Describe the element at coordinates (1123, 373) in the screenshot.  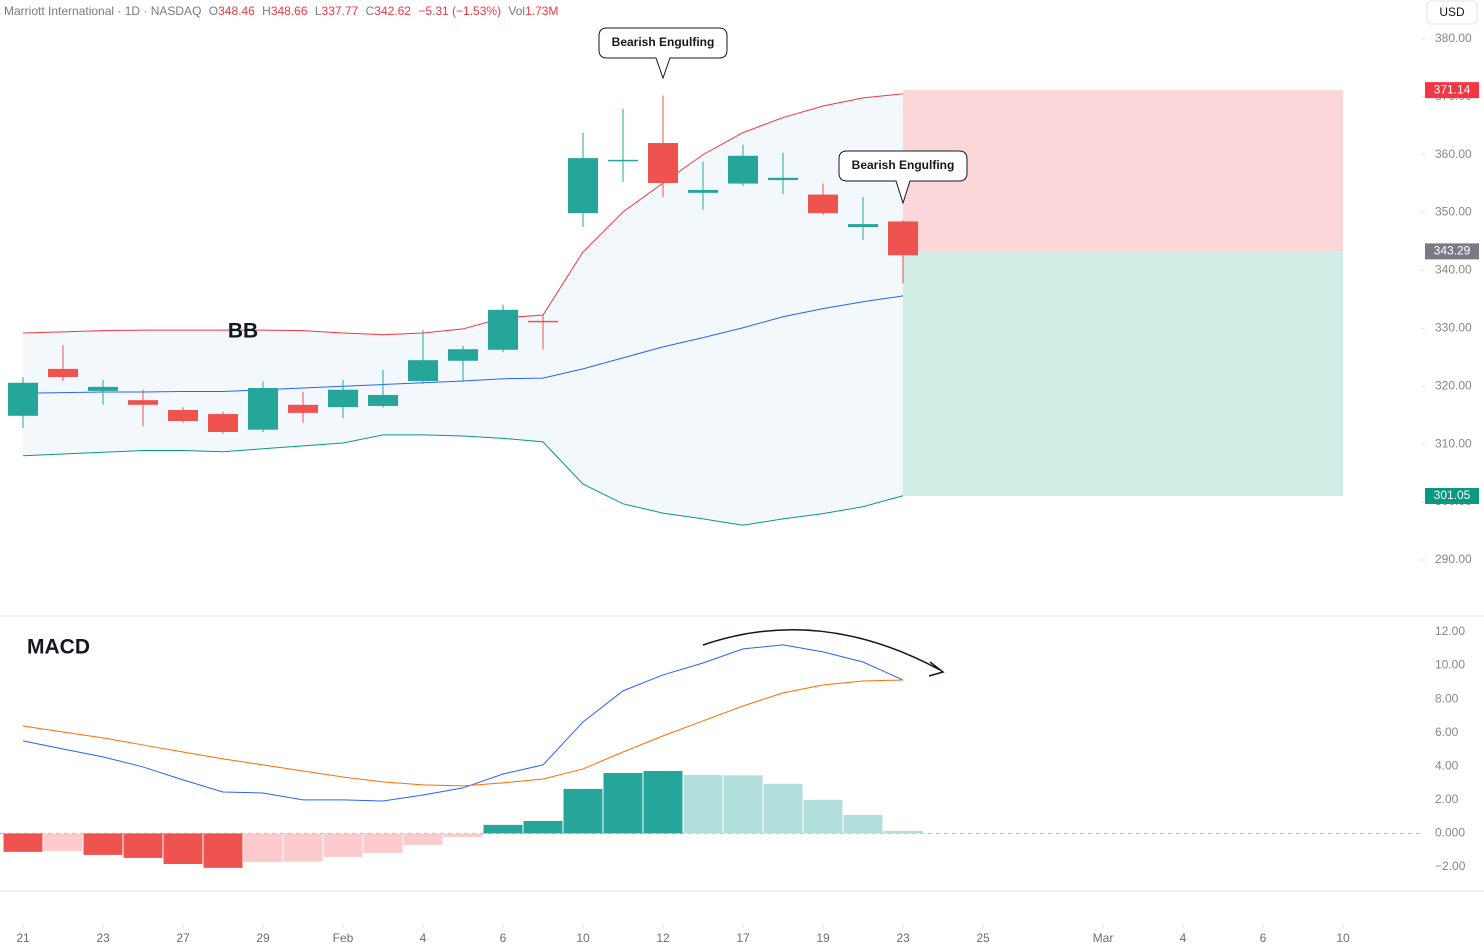
I see `profit-zone` at that location.